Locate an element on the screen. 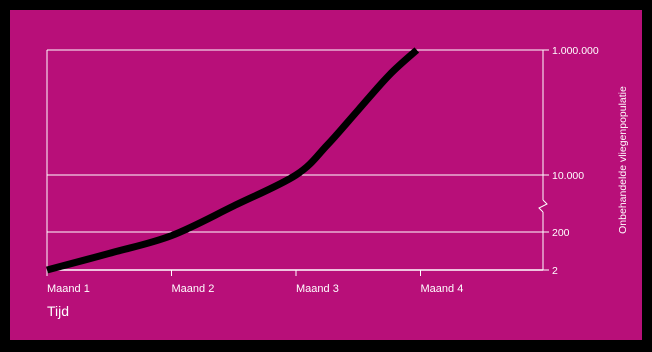 Image resolution: width=652 pixels, height=352 pixels. y-axis-title: Onbehandelde vliegenpopulatie is located at coordinates (623, 160).